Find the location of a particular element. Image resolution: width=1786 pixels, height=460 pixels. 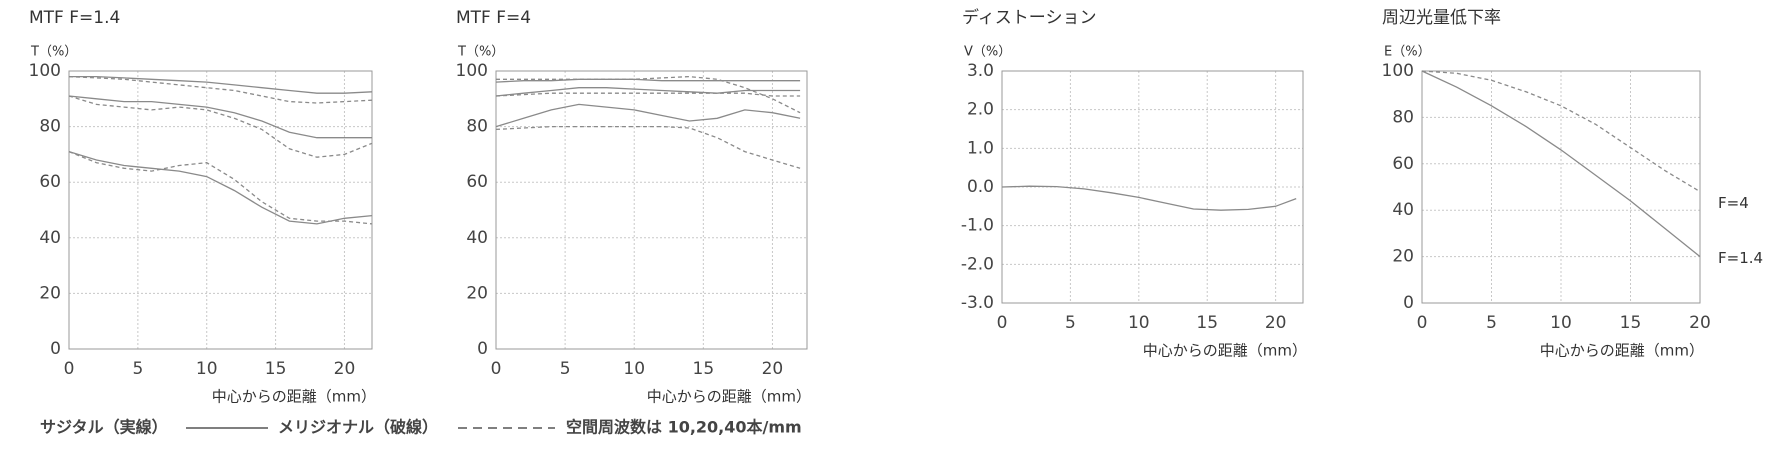

footer: サジタル（実線） メリジオナル（破線） 空間周波数は 10,20,40本/mm is located at coordinates (421, 427).